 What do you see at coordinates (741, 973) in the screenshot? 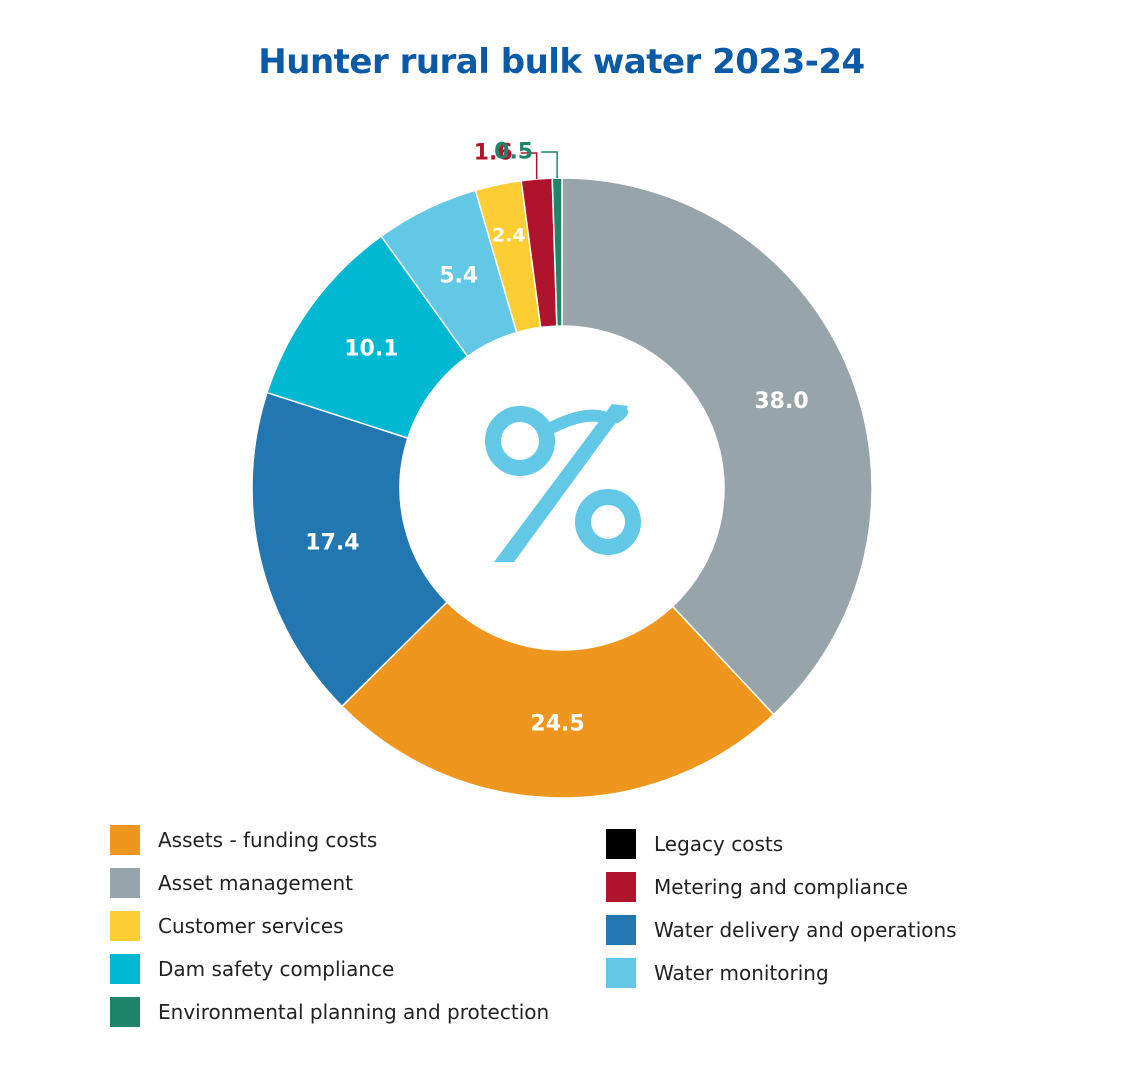
I see `legend-label: Water monitoring` at bounding box center [741, 973].